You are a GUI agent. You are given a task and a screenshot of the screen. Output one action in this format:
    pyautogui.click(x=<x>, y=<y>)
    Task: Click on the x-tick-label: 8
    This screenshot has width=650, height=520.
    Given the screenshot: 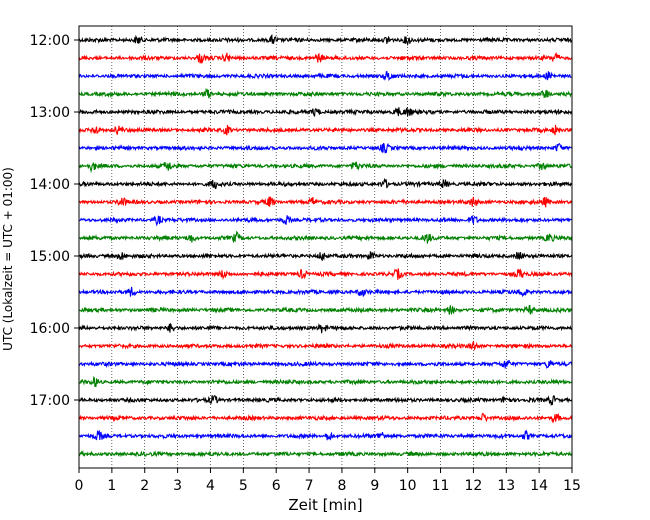 What is the action you would take?
    pyautogui.click(x=341, y=486)
    